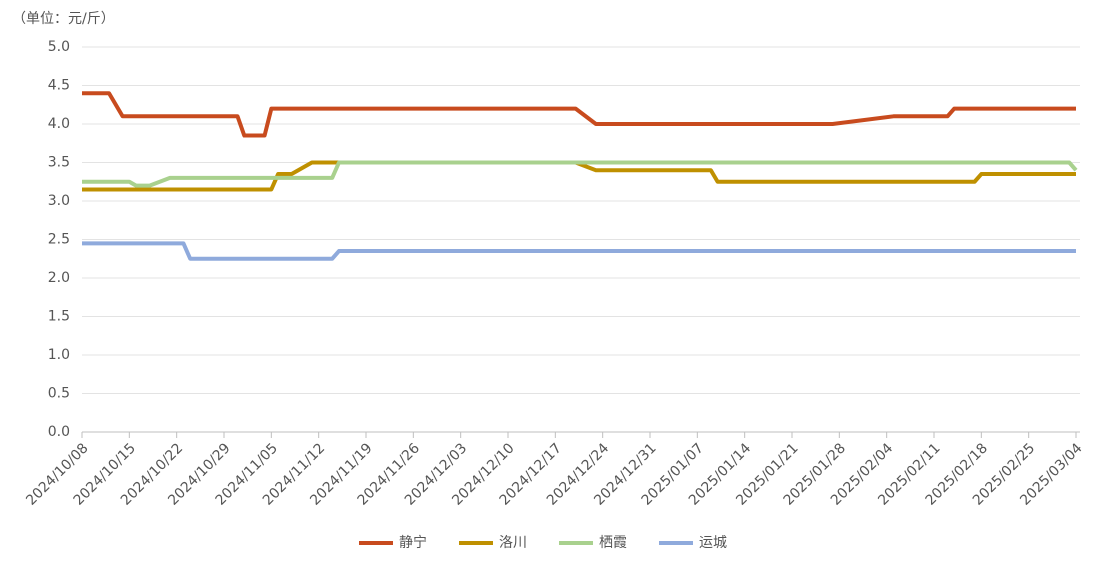  Describe the element at coordinates (59, 47) in the screenshot. I see `y-tick-label: 5.0` at that location.